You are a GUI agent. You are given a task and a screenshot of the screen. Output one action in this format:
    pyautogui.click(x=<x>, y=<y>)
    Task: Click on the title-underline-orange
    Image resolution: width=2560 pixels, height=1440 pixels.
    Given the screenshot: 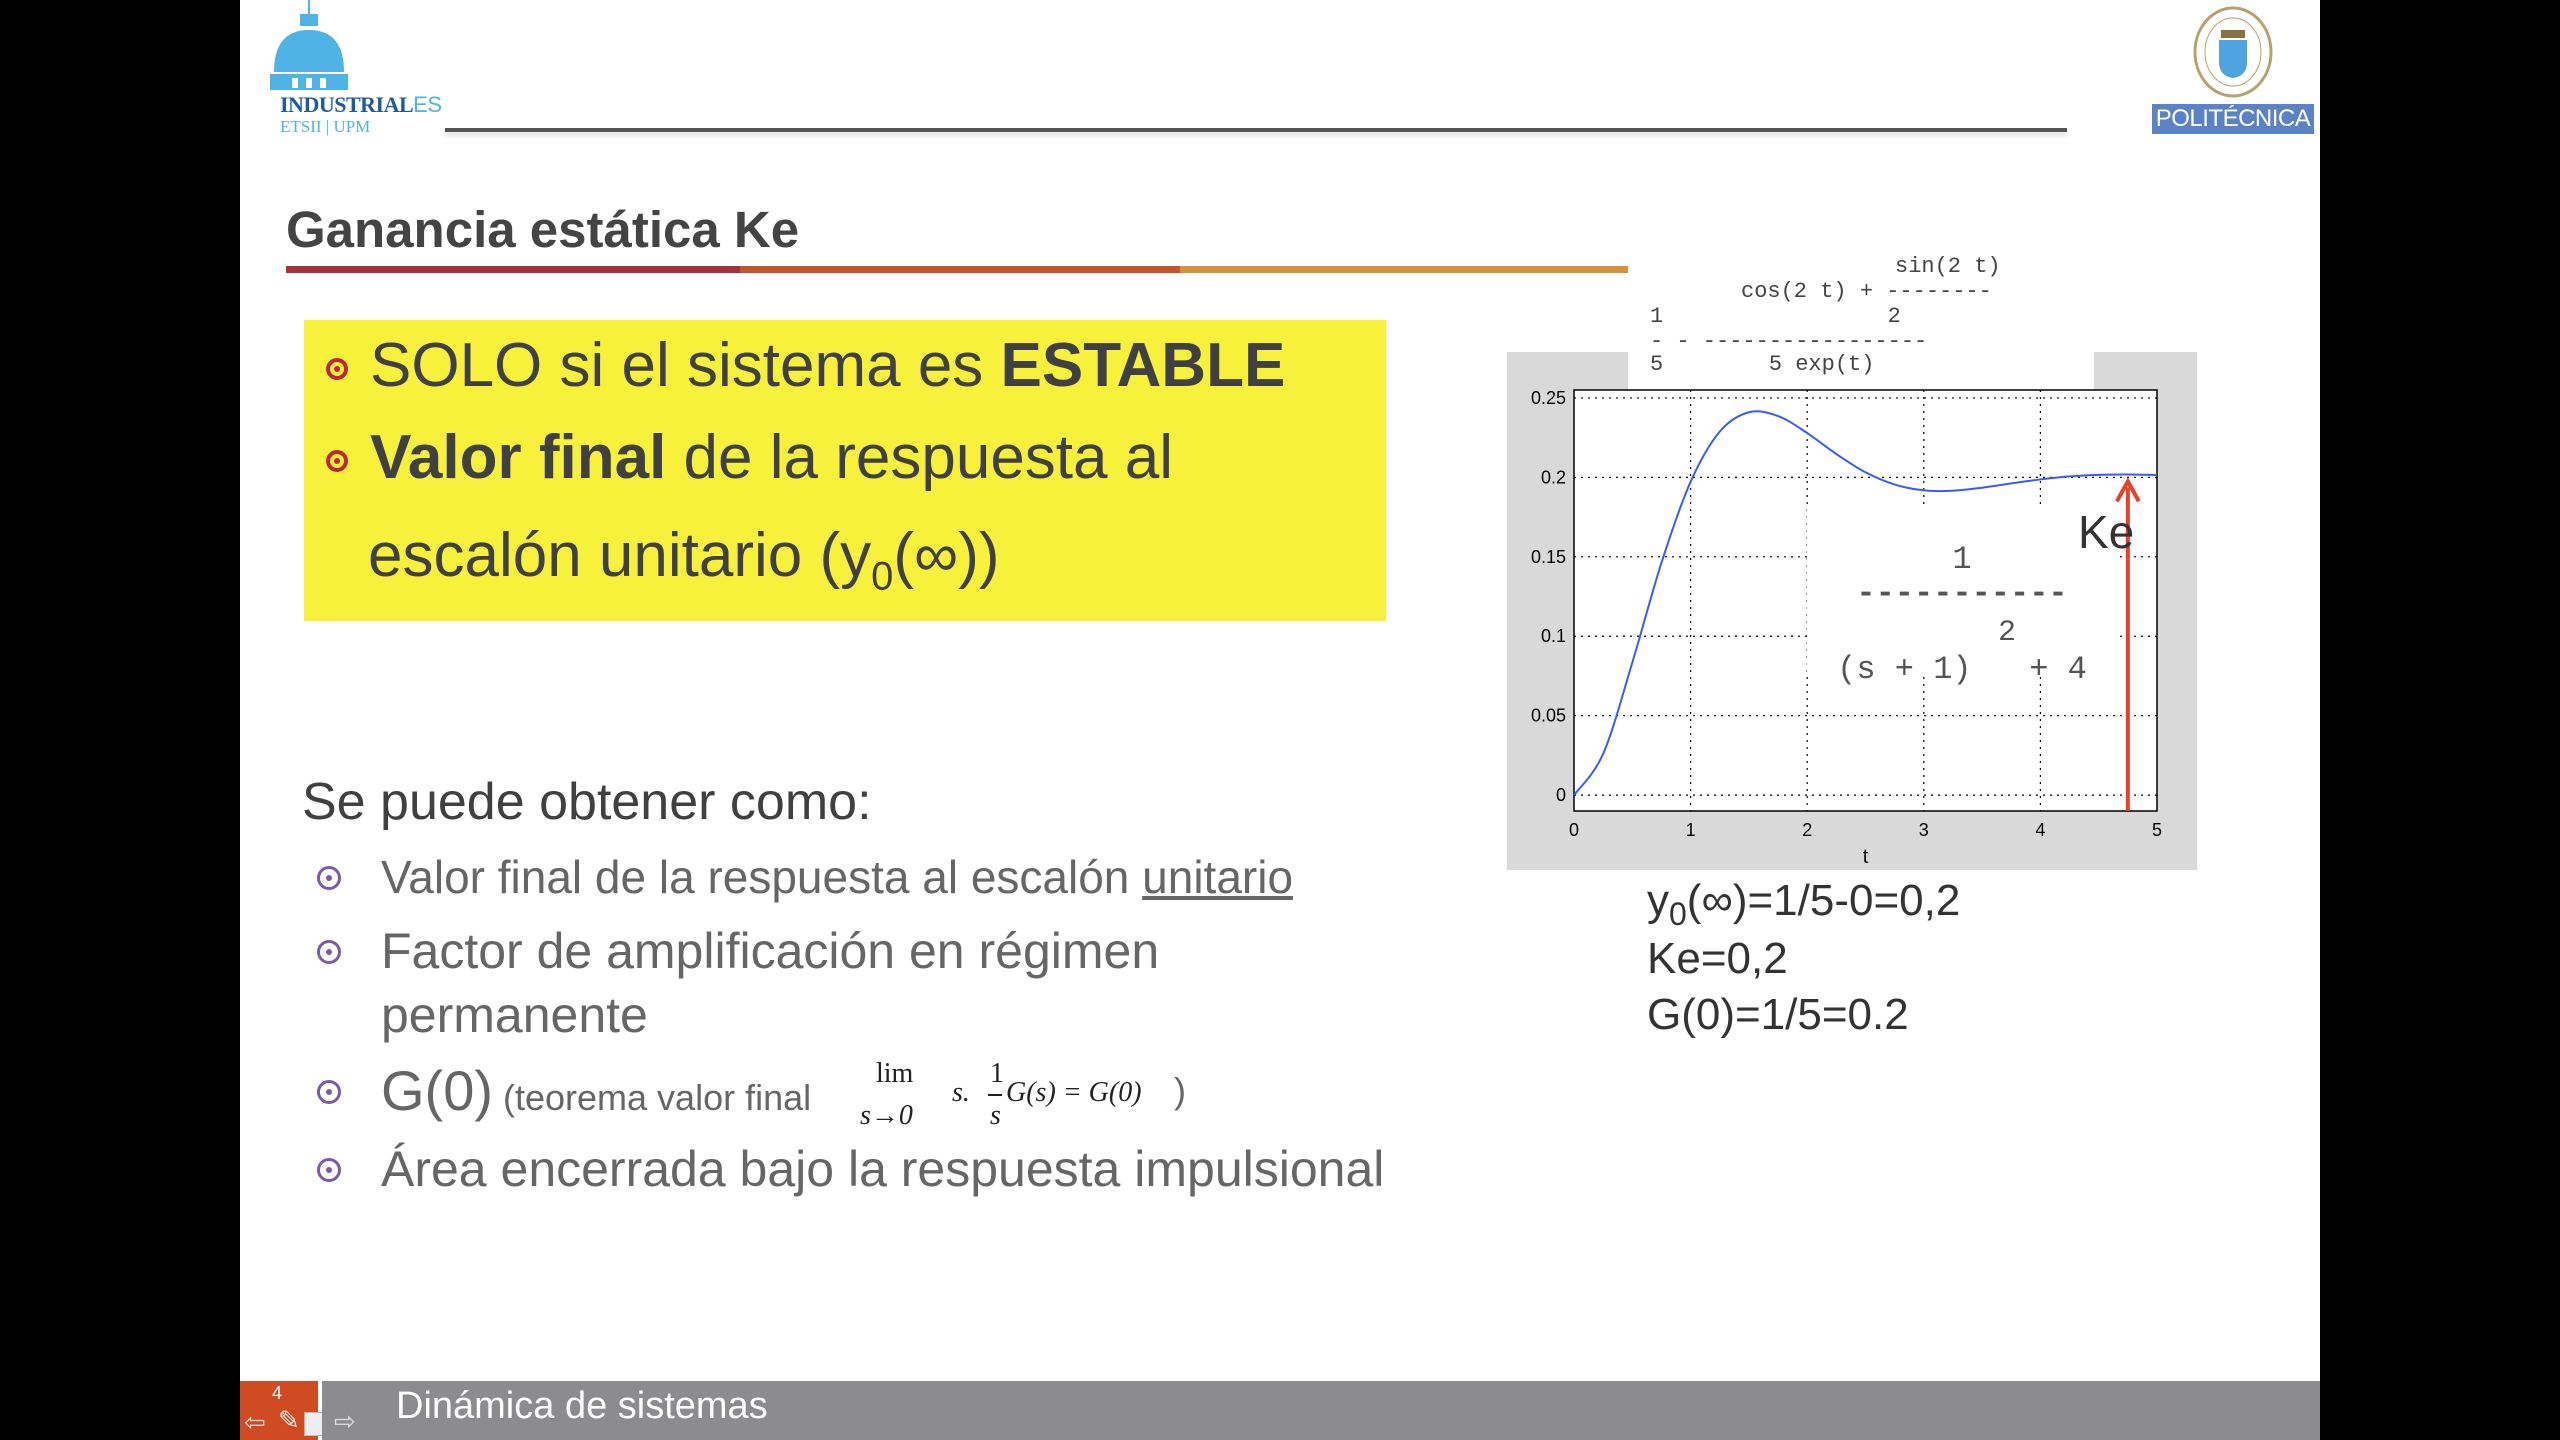 What is the action you would take?
    pyautogui.click(x=1524, y=269)
    